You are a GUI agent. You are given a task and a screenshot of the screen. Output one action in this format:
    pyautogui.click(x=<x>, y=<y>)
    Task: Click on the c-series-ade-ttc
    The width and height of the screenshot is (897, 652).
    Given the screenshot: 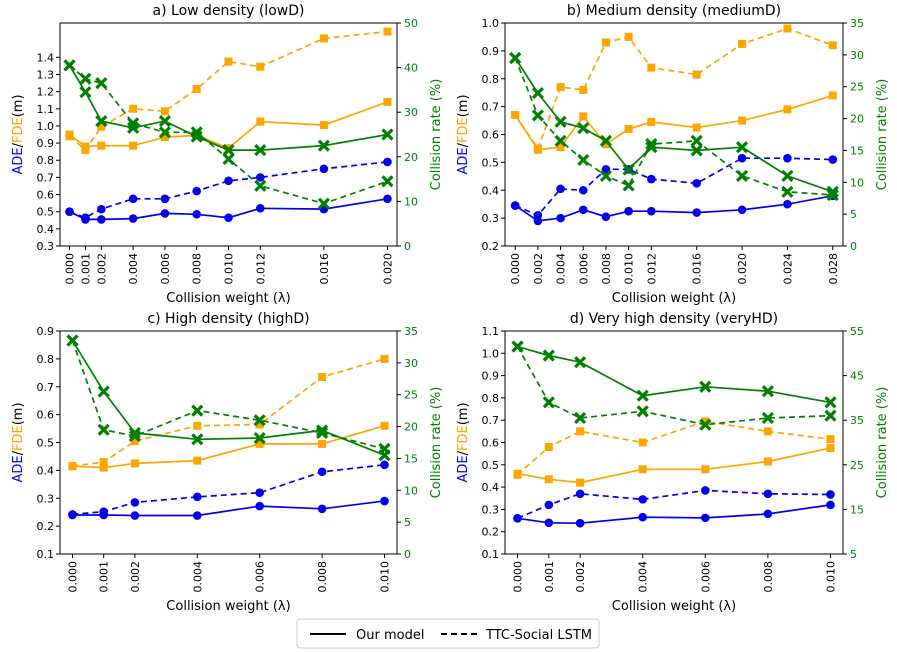 What is the action you would take?
    pyautogui.click(x=228, y=489)
    